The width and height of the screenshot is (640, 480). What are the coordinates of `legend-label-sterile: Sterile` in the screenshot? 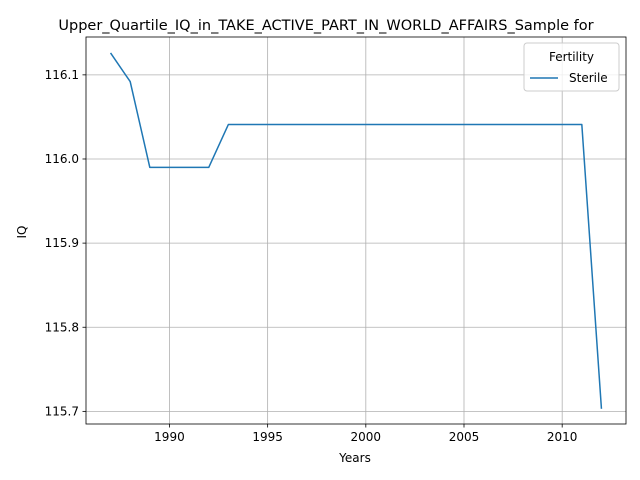 It's located at (588, 78).